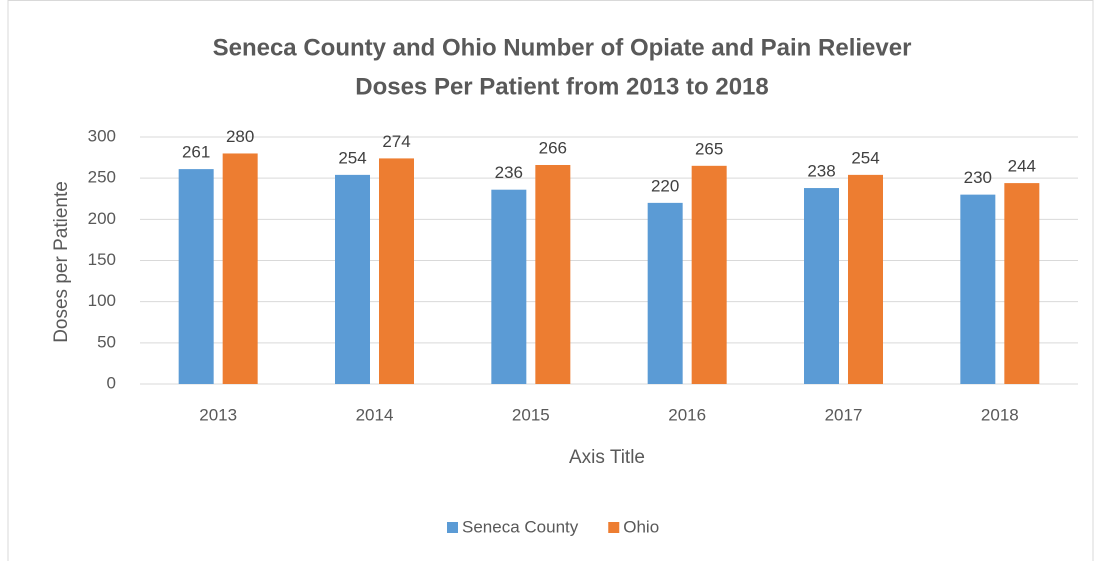 The width and height of the screenshot is (1094, 561). Describe the element at coordinates (821, 171) in the screenshot. I see `data-label: 238` at that location.